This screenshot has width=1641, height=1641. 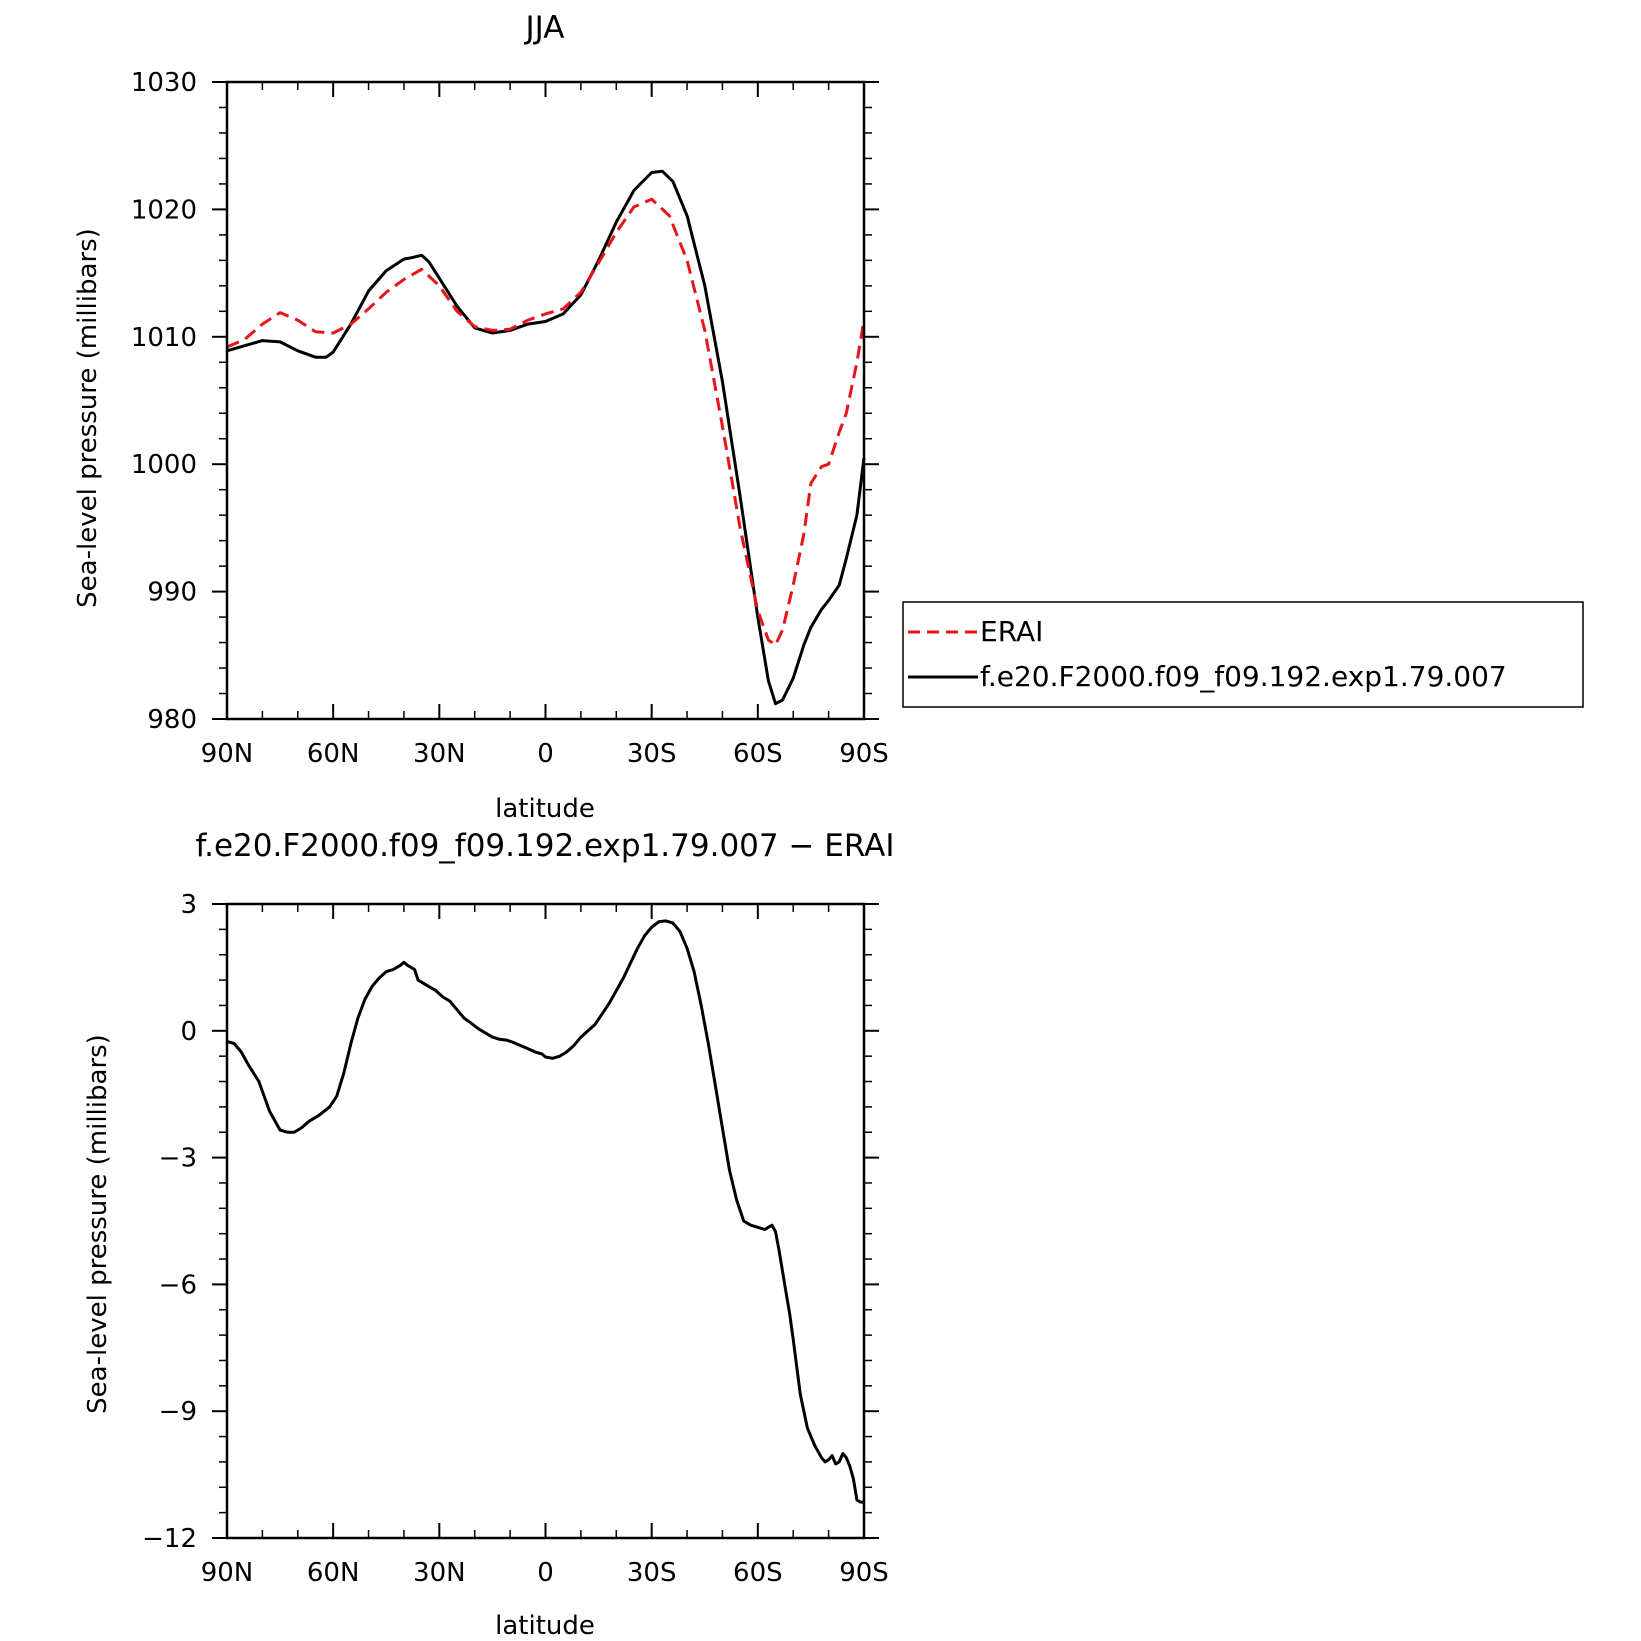 I want to click on legend-label-model: f.e20.F2000.f09_f09.192.exp1.79.007, so click(x=1243, y=676).